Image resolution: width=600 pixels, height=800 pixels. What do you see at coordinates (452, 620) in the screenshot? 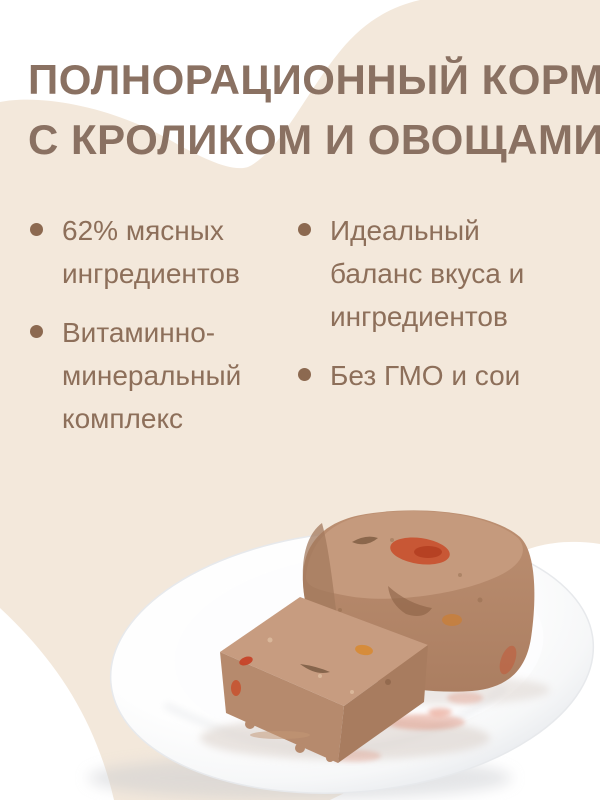
I see `carrot-fleck` at bounding box center [452, 620].